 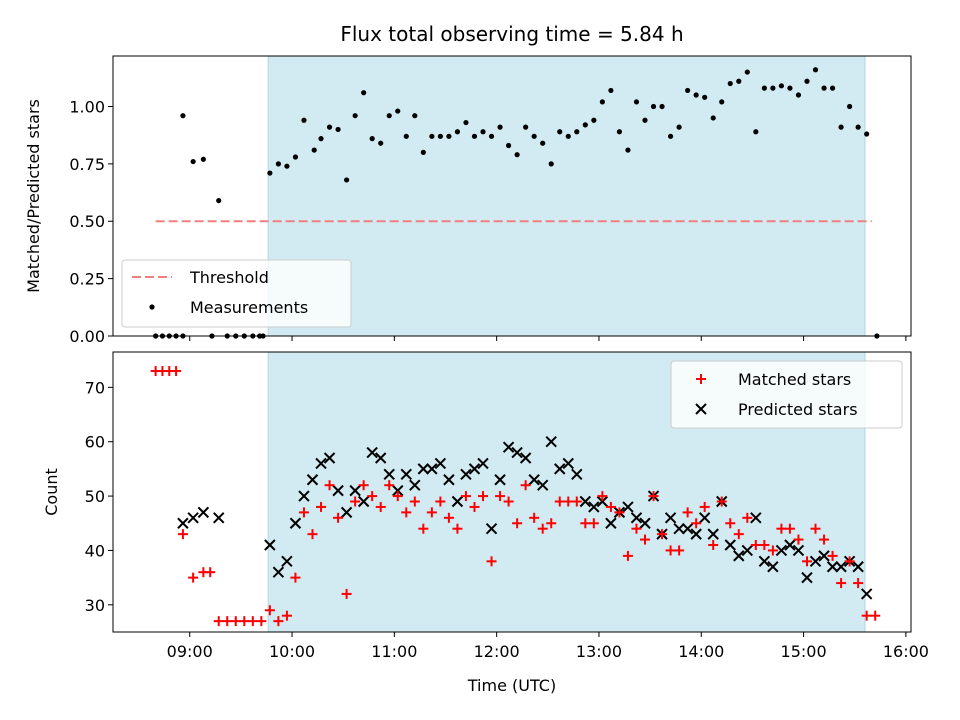 I want to click on bottom-legend-box, so click(x=786, y=394).